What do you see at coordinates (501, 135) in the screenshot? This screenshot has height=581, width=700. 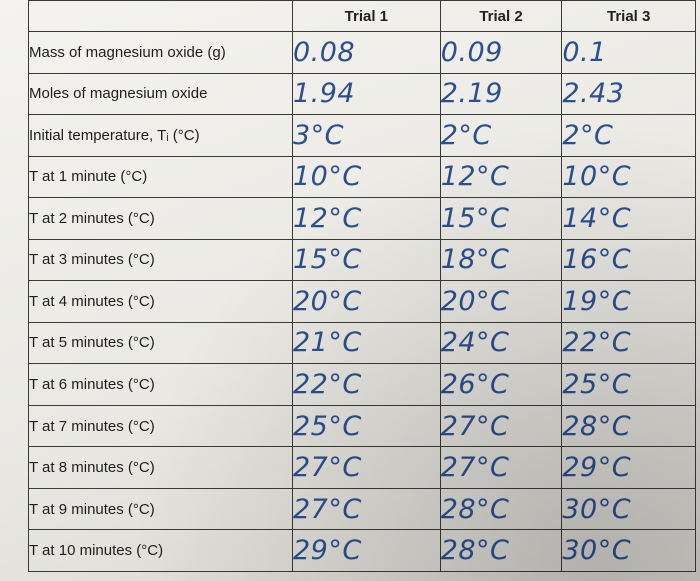 I see `trial-2-value: 2°C` at bounding box center [501, 135].